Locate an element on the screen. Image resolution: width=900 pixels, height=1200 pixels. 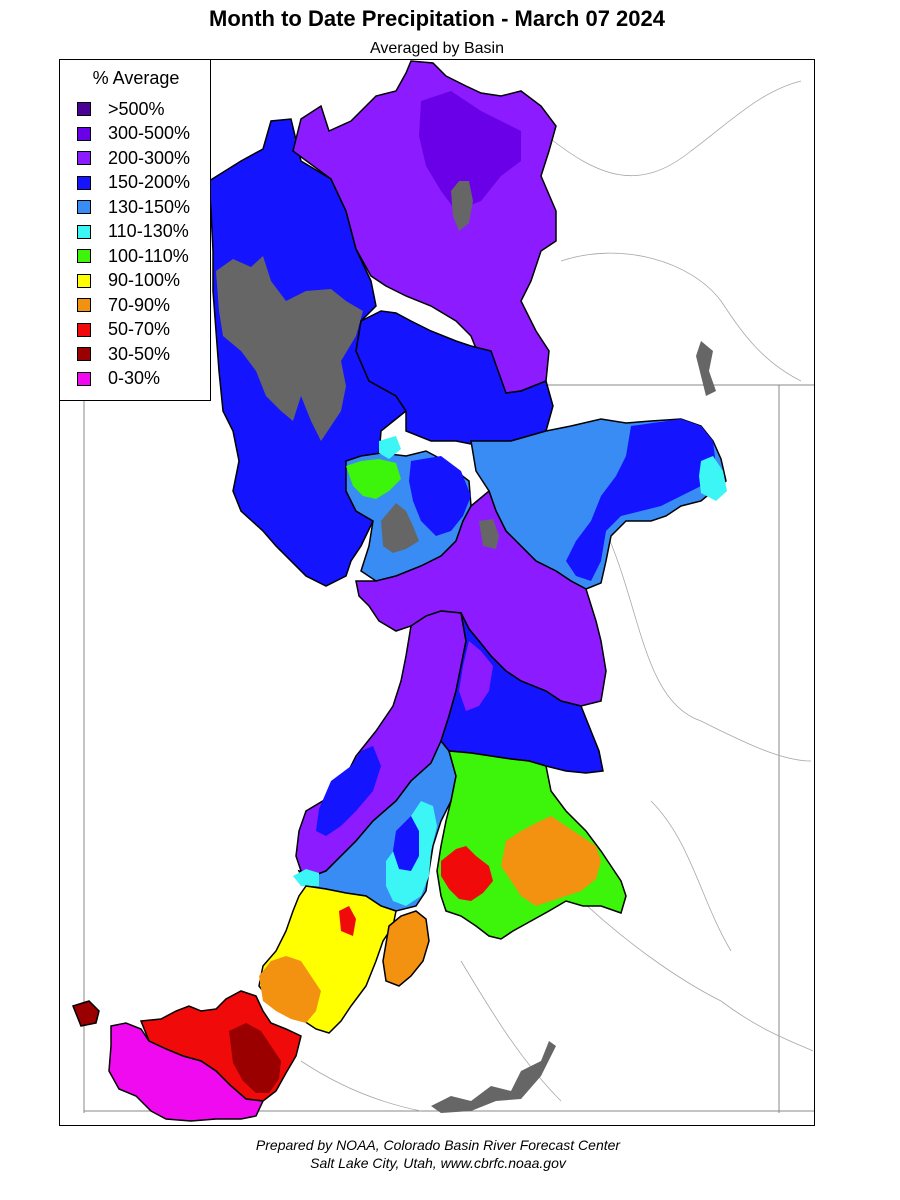
legend-label: 70-90% is located at coordinates (139, 304).